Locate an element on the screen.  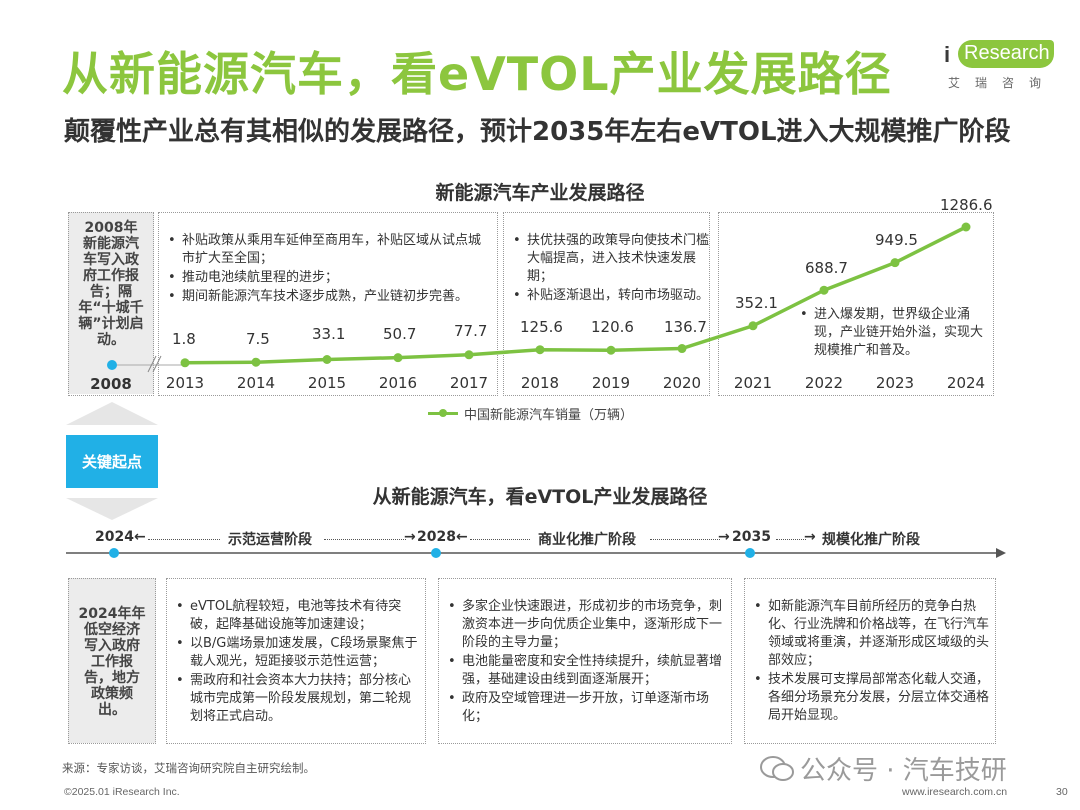
timeline-arrow-right-2: → is located at coordinates (724, 537).